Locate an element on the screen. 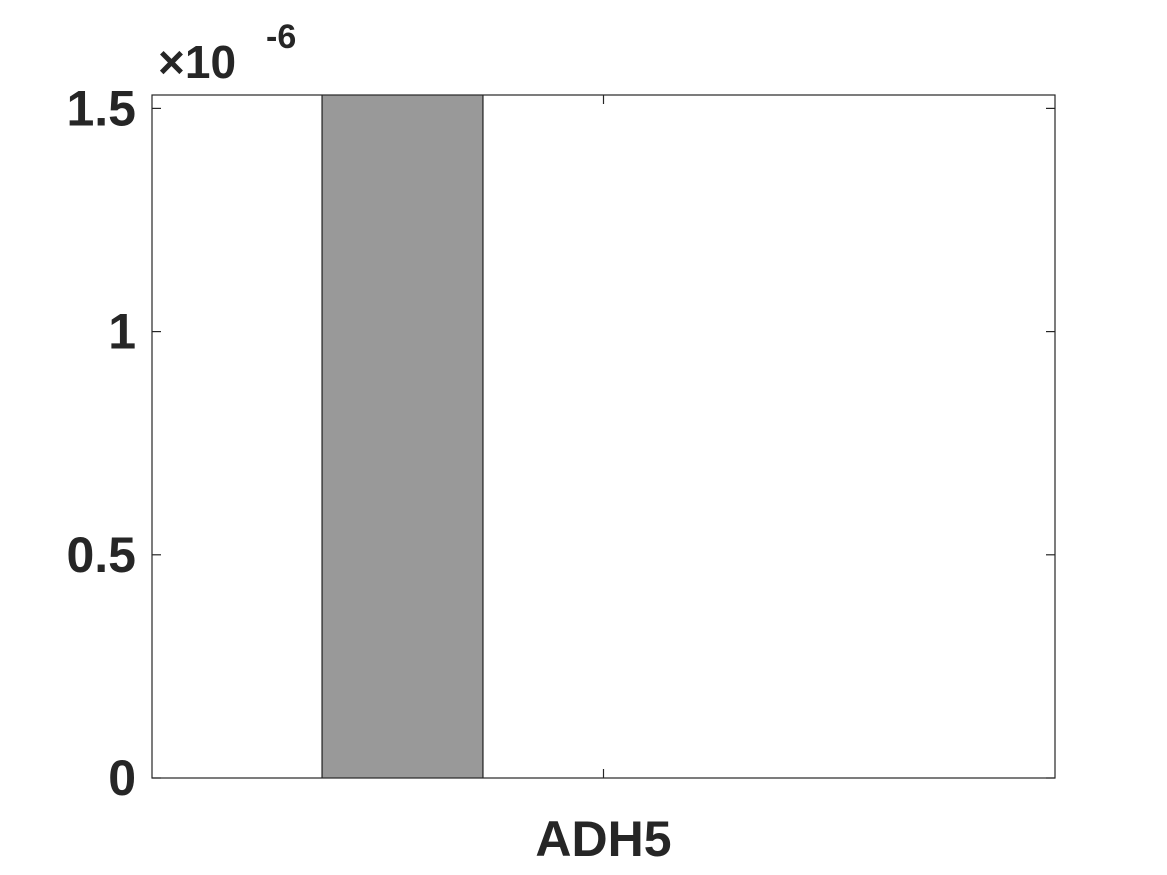 The height and width of the screenshot is (875, 1167). bar-adh5 is located at coordinates (402, 436).